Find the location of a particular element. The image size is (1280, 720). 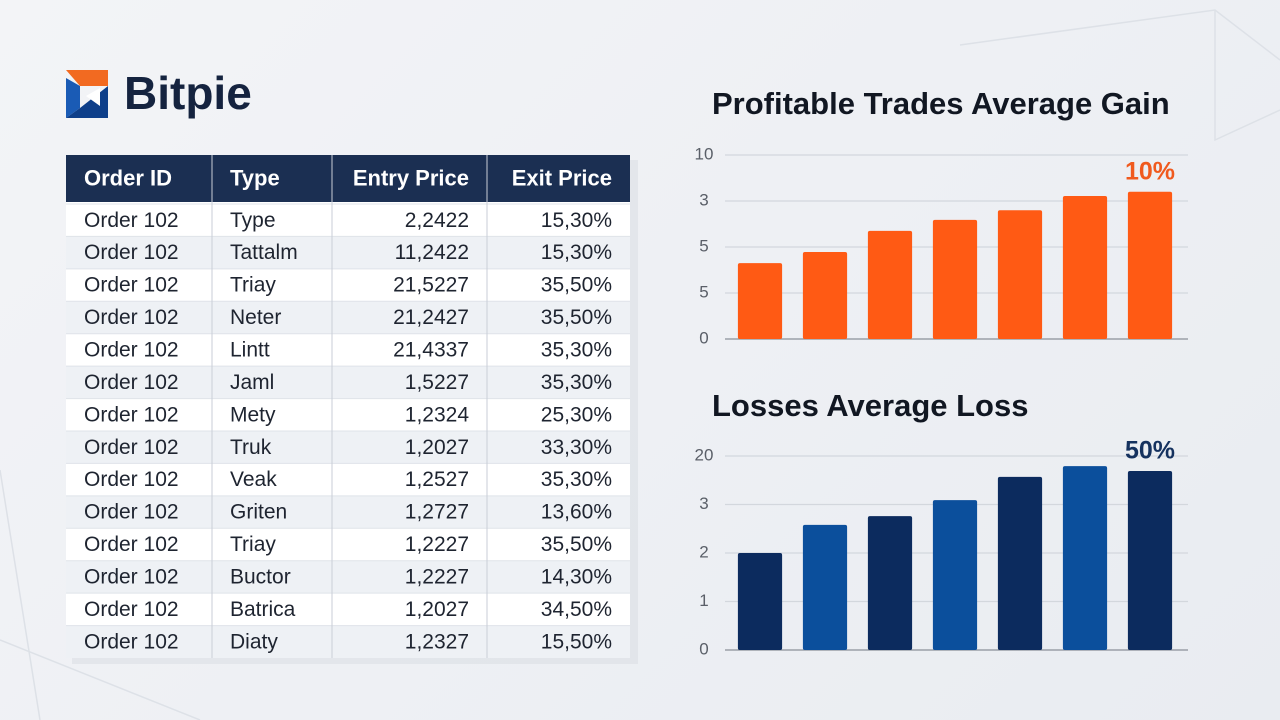

table-cell: 13,60% is located at coordinates (576, 512).